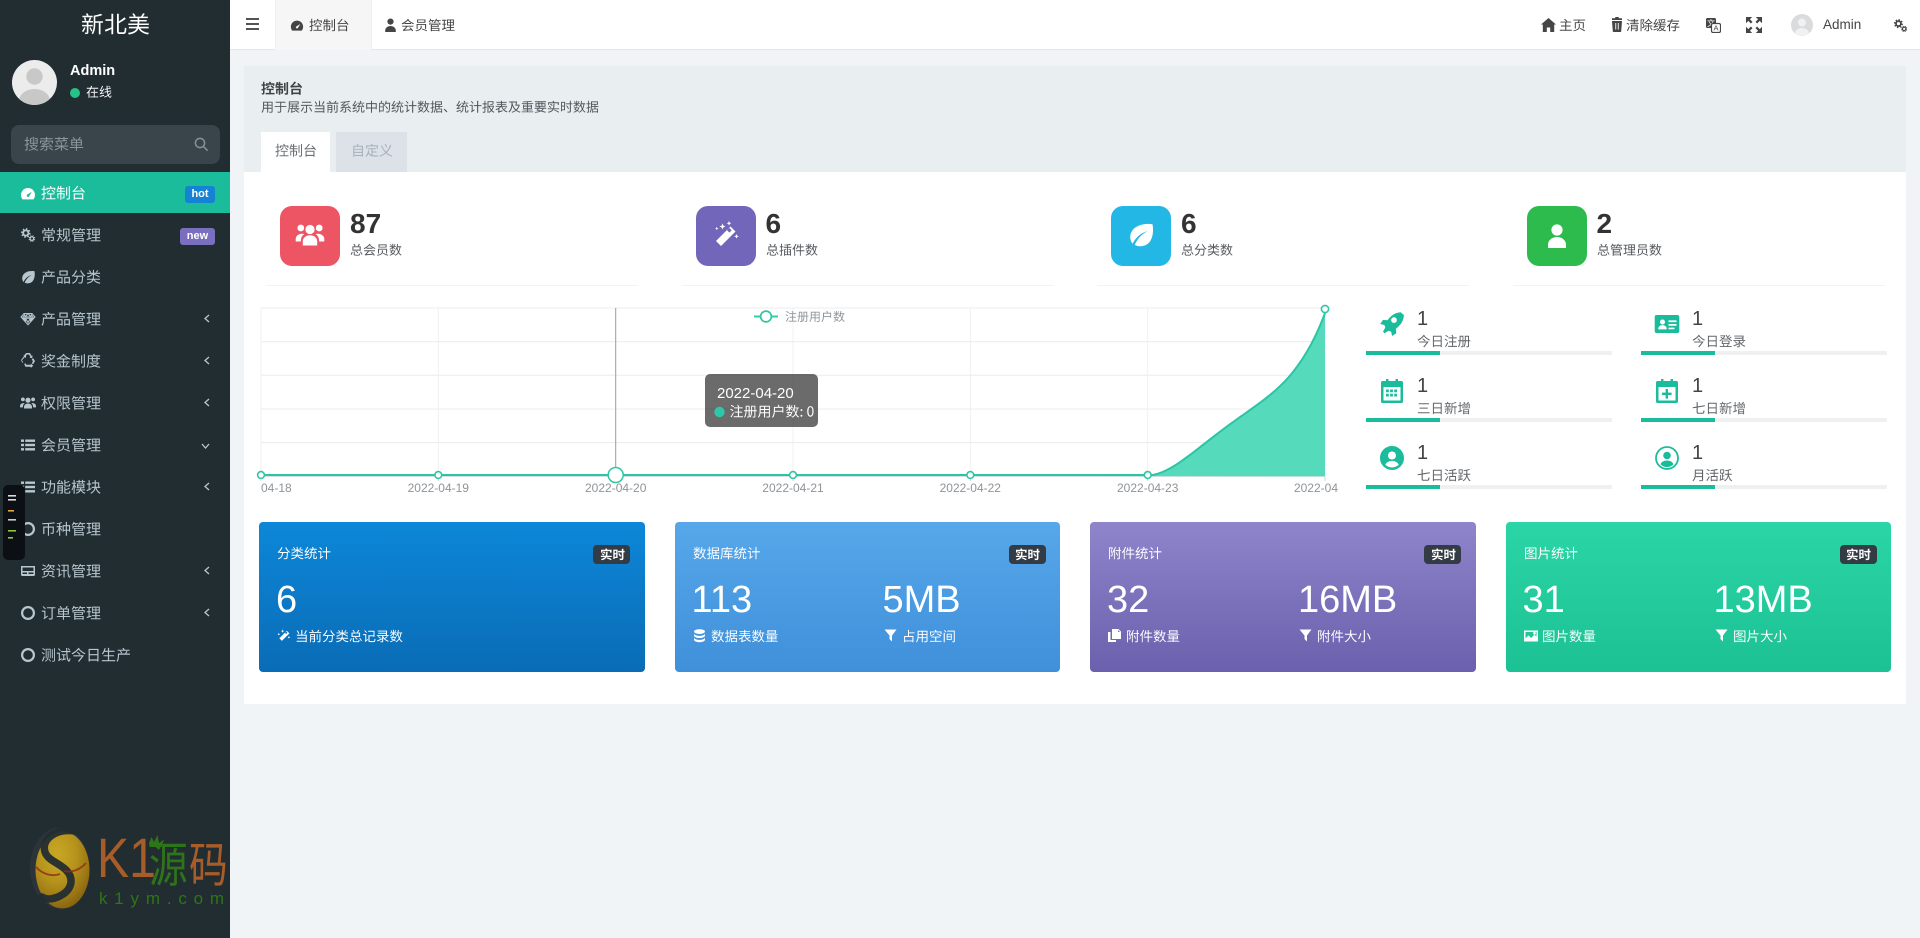 The width and height of the screenshot is (1920, 938). What do you see at coordinates (971, 488) in the screenshot?
I see `svg-text: 2022-04-22` at bounding box center [971, 488].